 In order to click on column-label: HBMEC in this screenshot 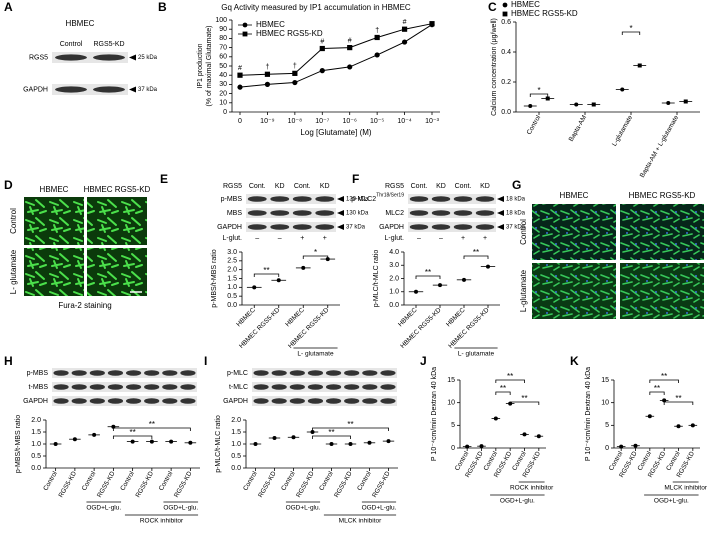, I will do `click(54, 189)`.